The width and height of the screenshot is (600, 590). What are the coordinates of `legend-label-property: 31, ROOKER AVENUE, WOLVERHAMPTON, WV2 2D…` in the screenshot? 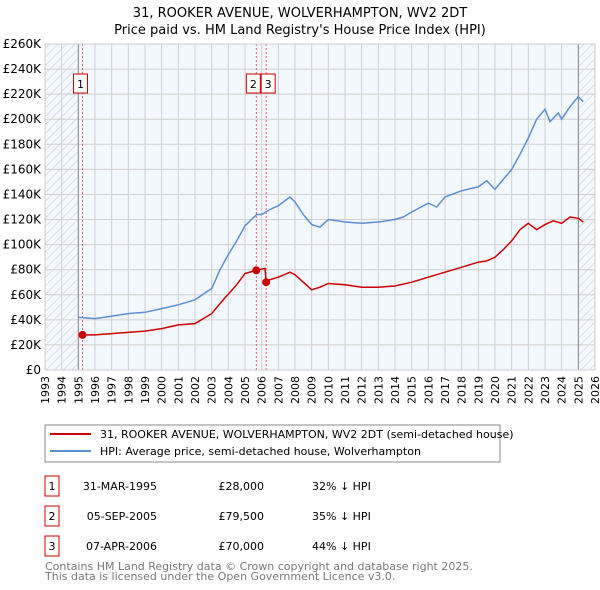 It's located at (307, 434).